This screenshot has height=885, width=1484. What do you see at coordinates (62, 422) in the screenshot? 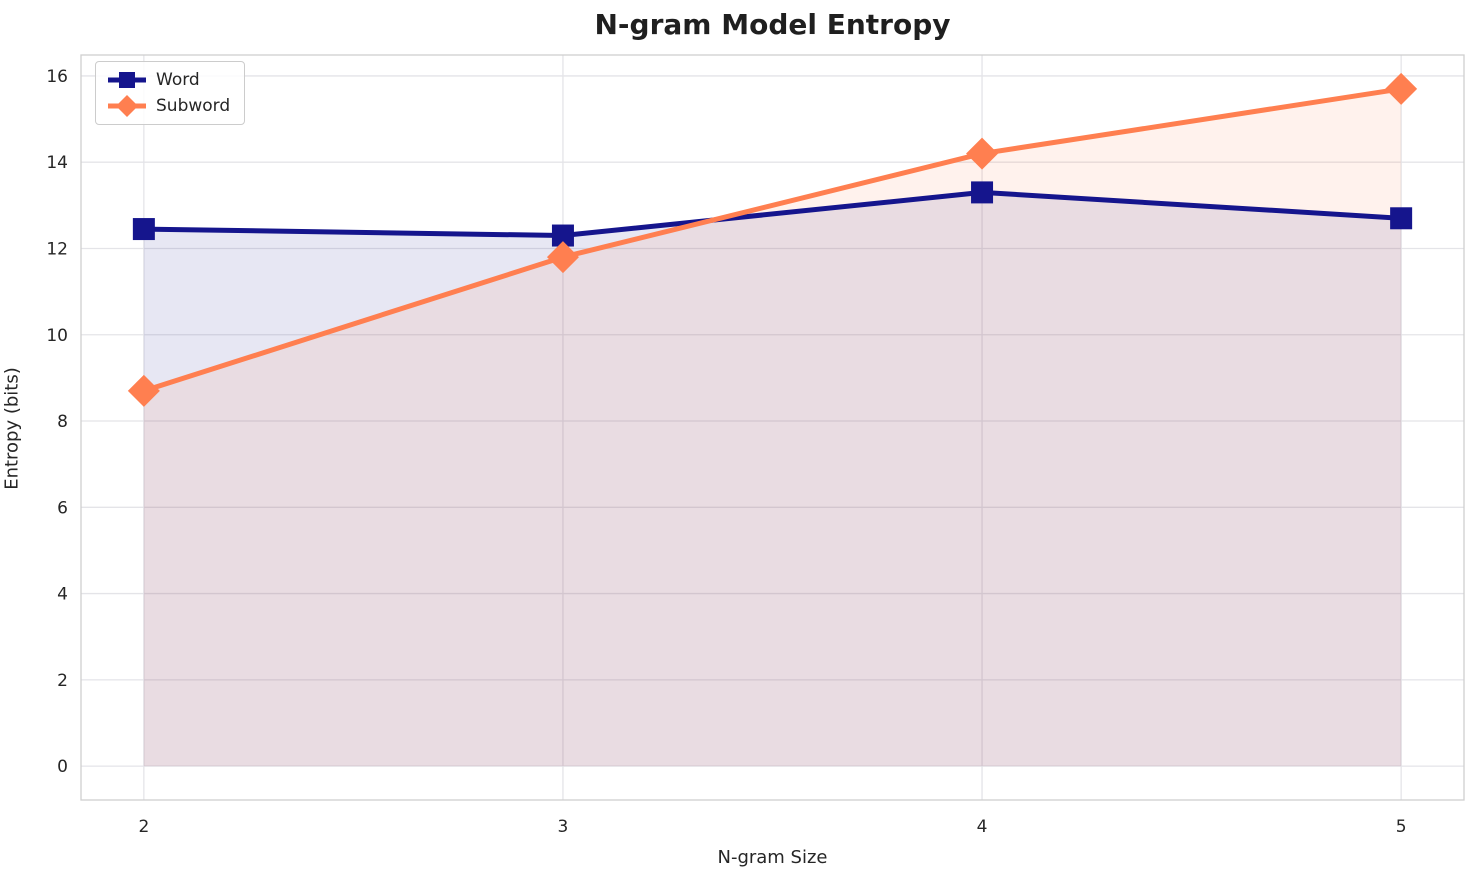
I see `svg-text: 8` at bounding box center [62, 422].